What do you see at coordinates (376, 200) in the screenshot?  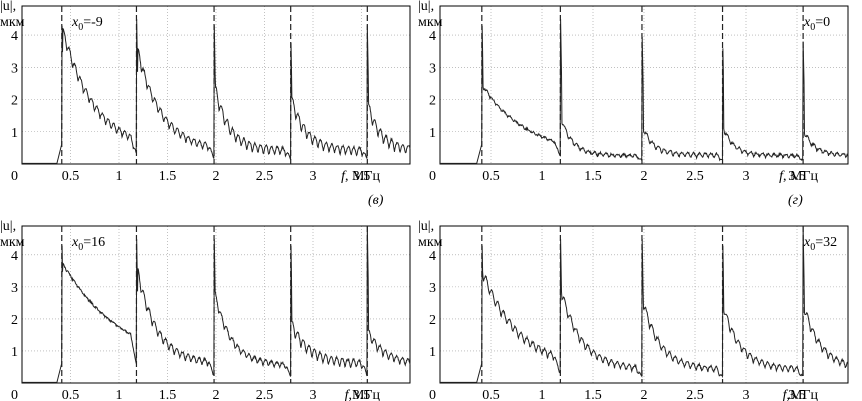 I see `panel-label-v: (в)` at bounding box center [376, 200].